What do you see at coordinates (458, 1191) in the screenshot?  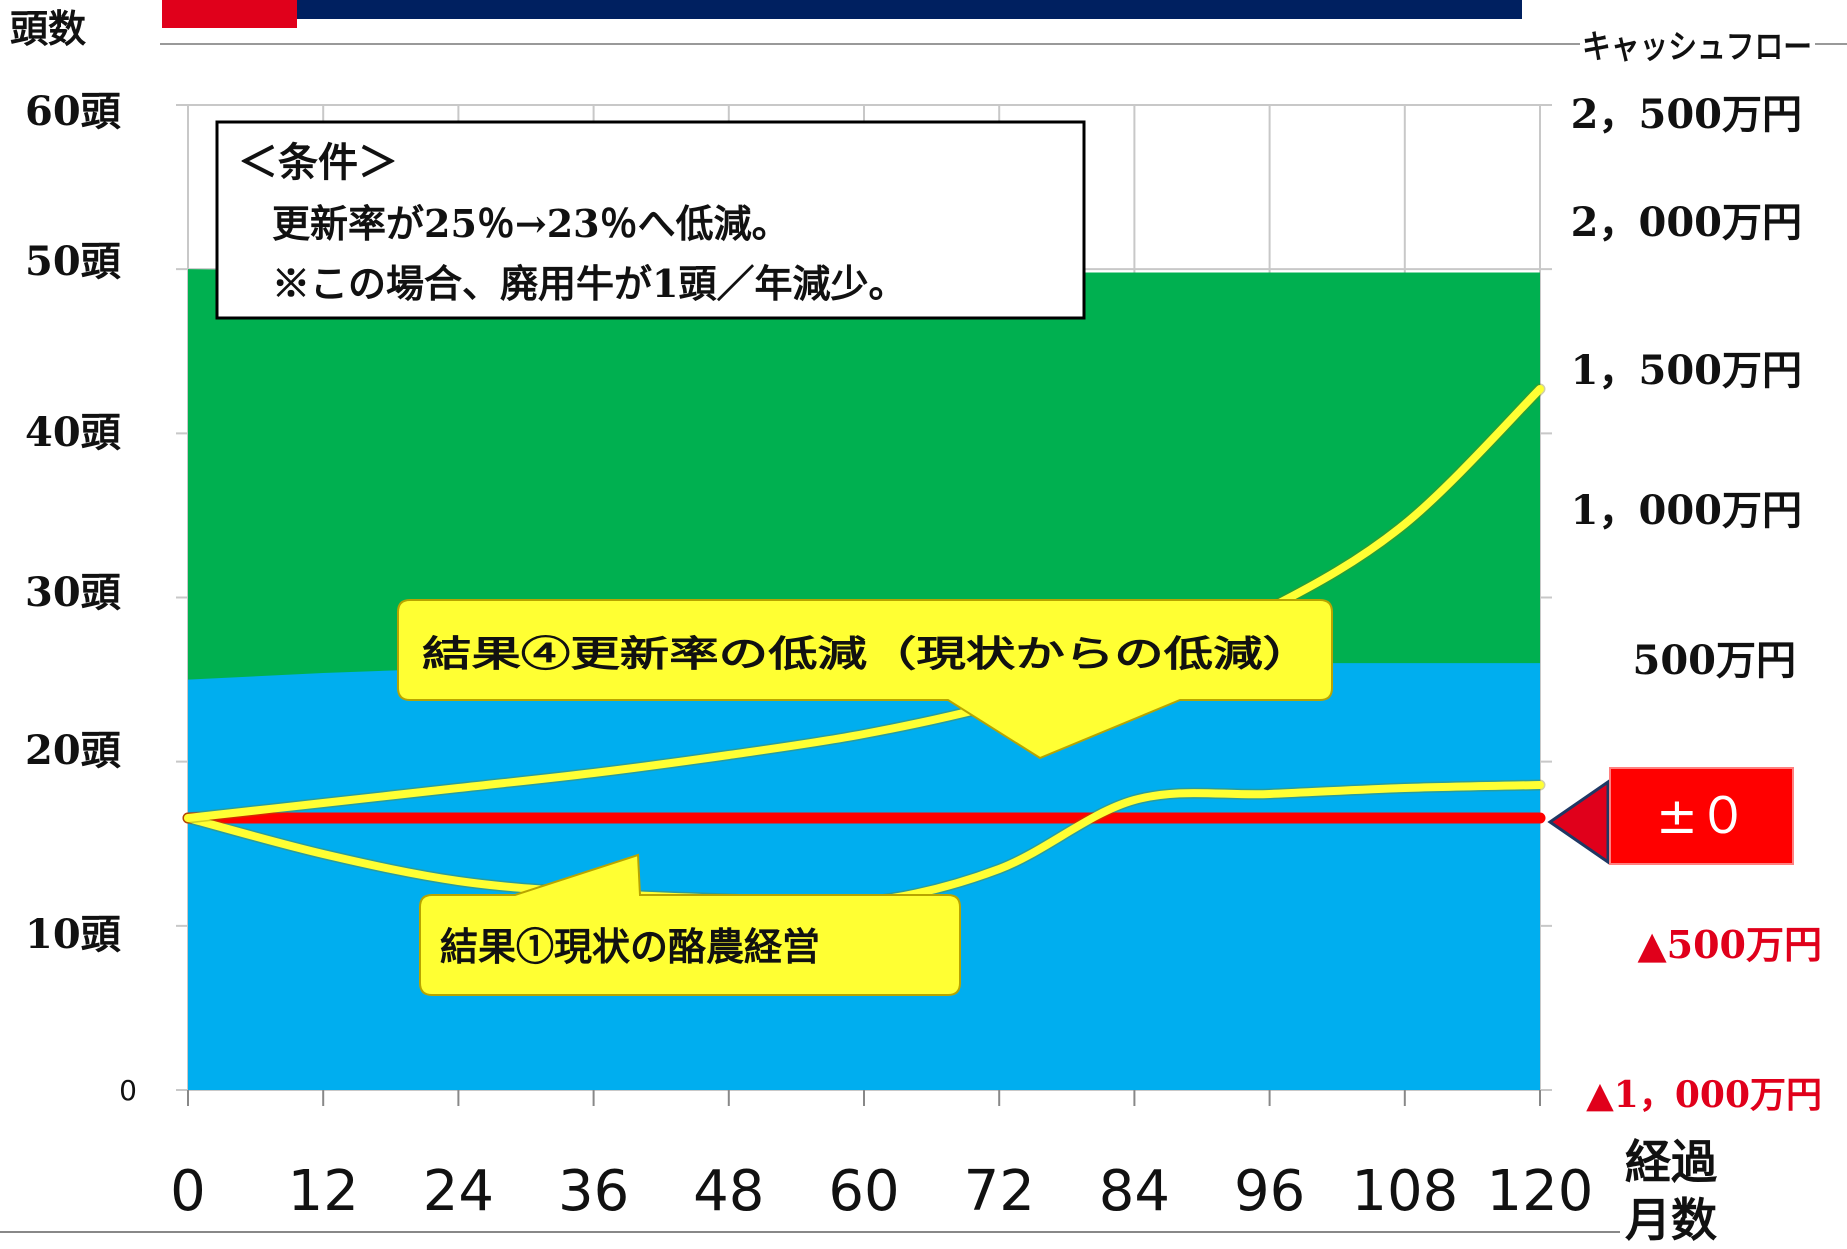 I see `x-tick-label-24: 24` at bounding box center [458, 1191].